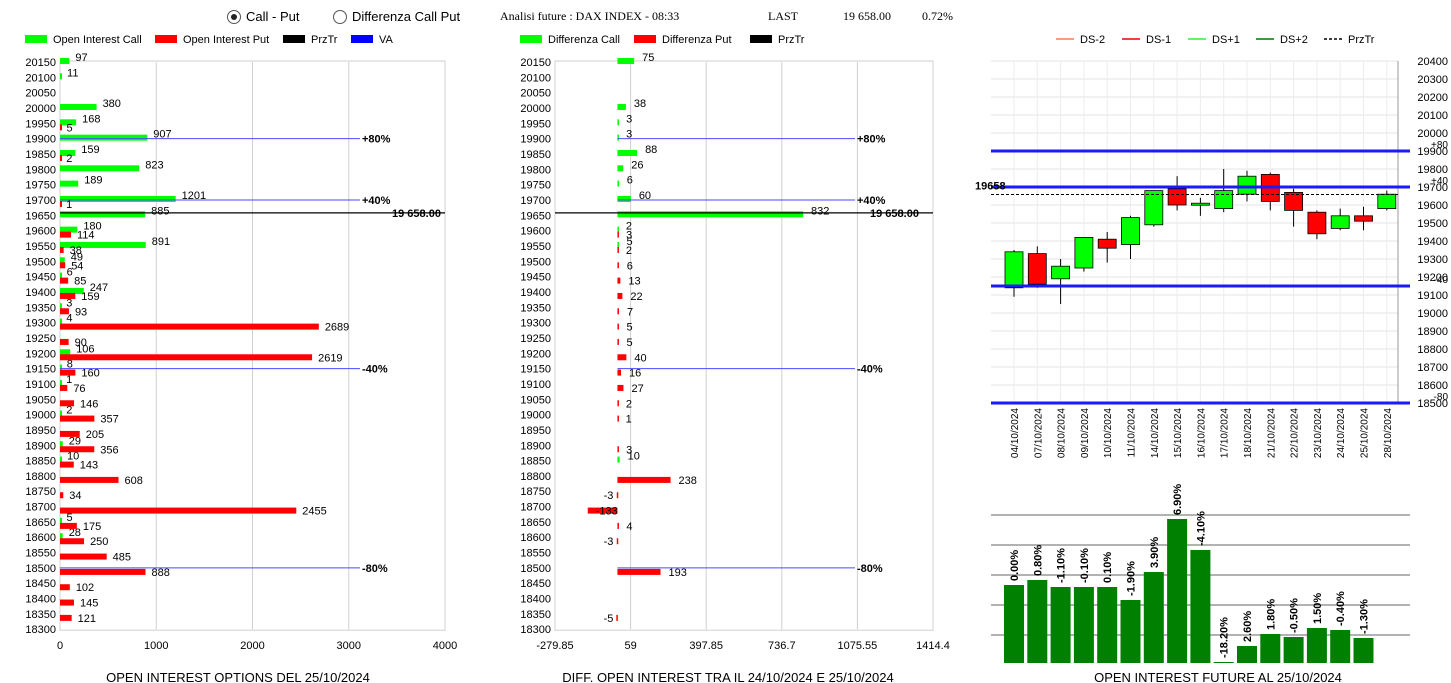 This screenshot has height=683, width=1451. Describe the element at coordinates (1432, 260) in the screenshot. I see `c3-tick-label: 19300` at that location.